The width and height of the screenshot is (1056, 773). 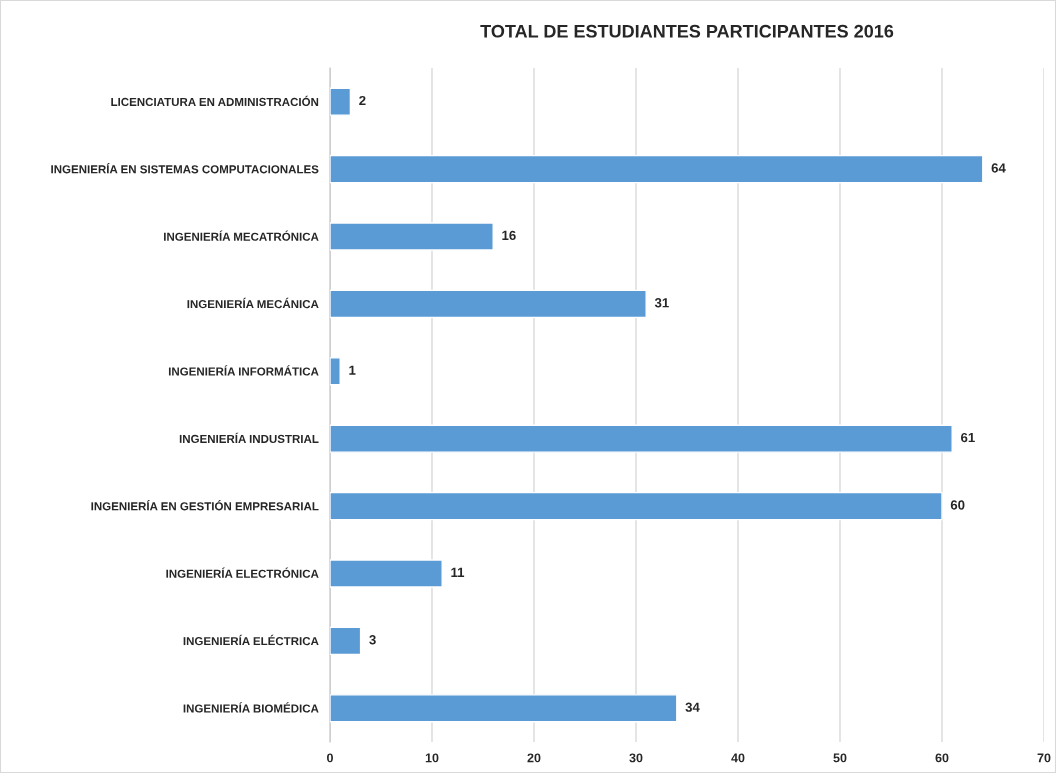 What do you see at coordinates (998, 168) in the screenshot?
I see `data-label: 64` at bounding box center [998, 168].